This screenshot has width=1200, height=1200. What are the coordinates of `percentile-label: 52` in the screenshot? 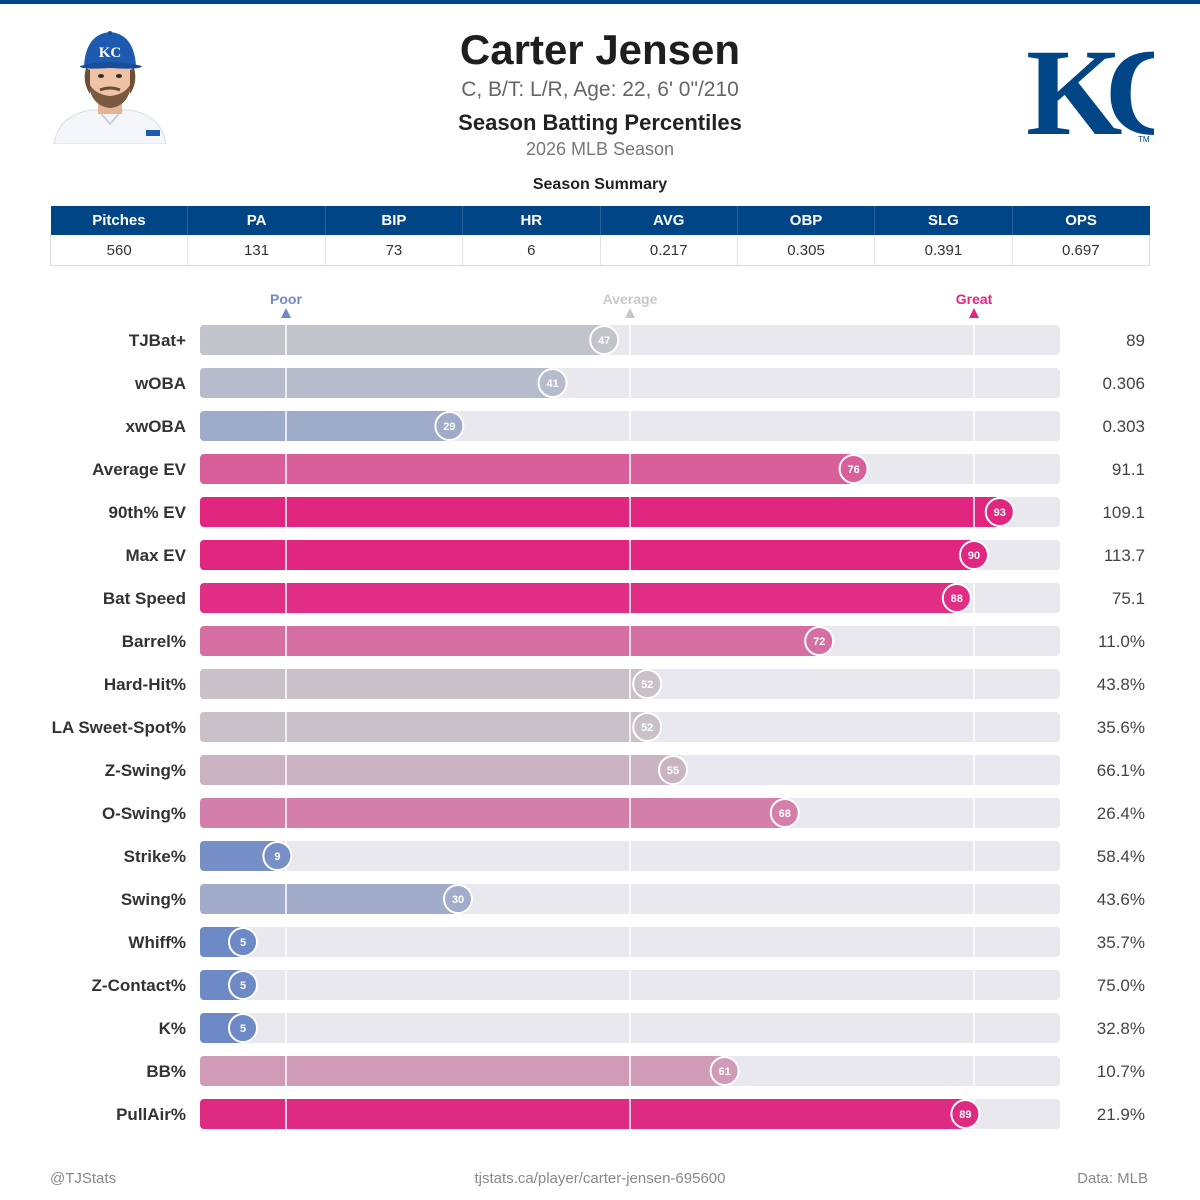 It's located at (647, 728).